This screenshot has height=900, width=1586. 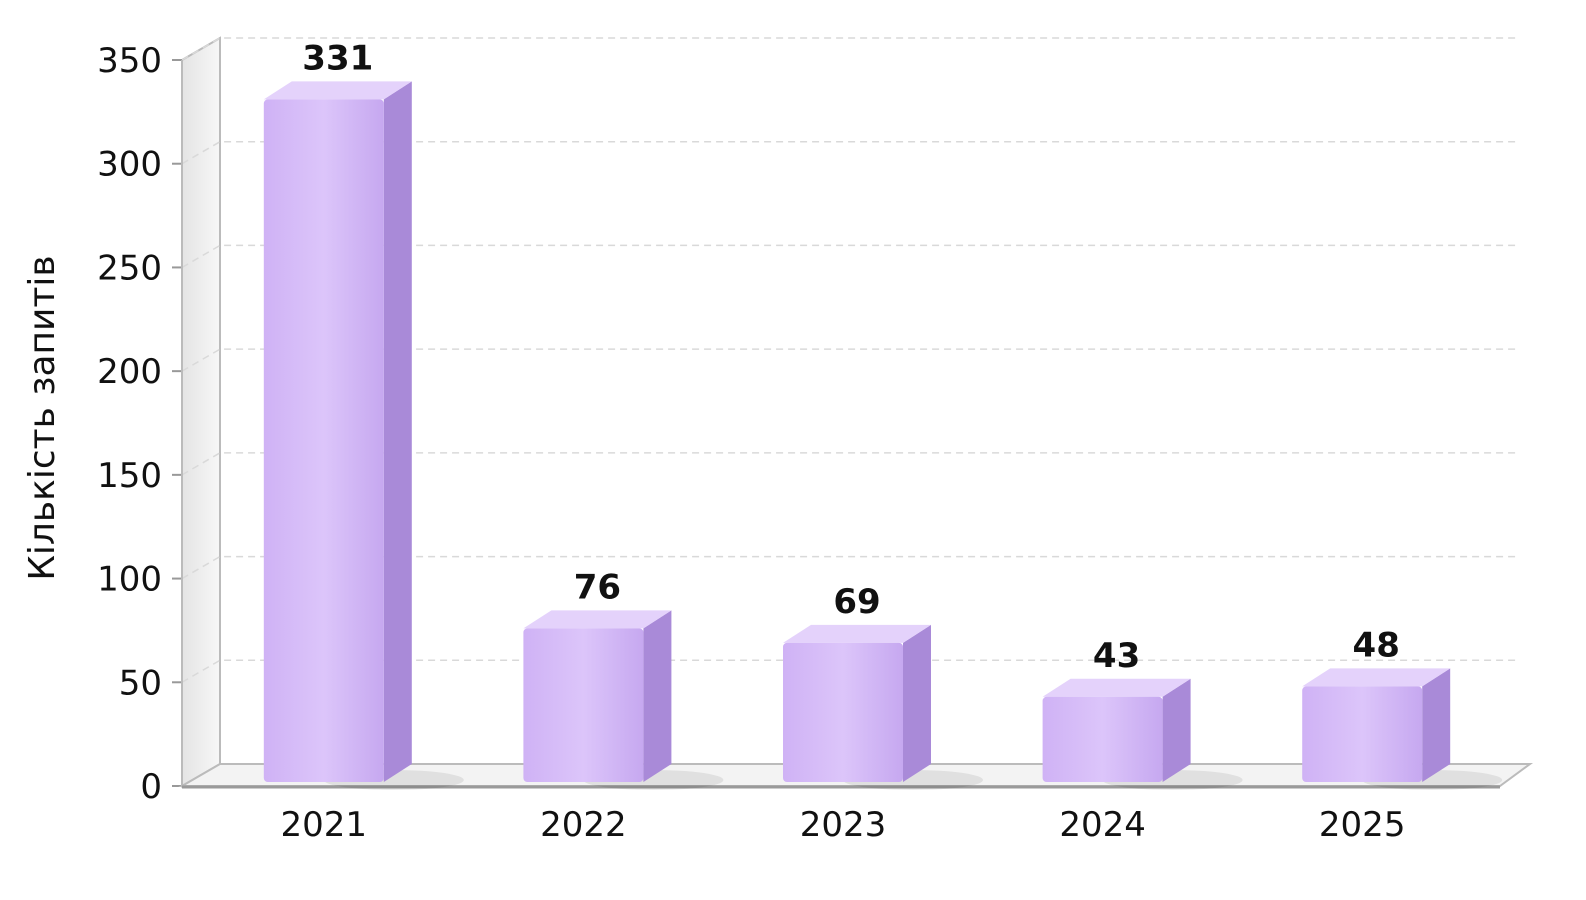 What do you see at coordinates (201, 412) in the screenshot?
I see `back-wall` at bounding box center [201, 412].